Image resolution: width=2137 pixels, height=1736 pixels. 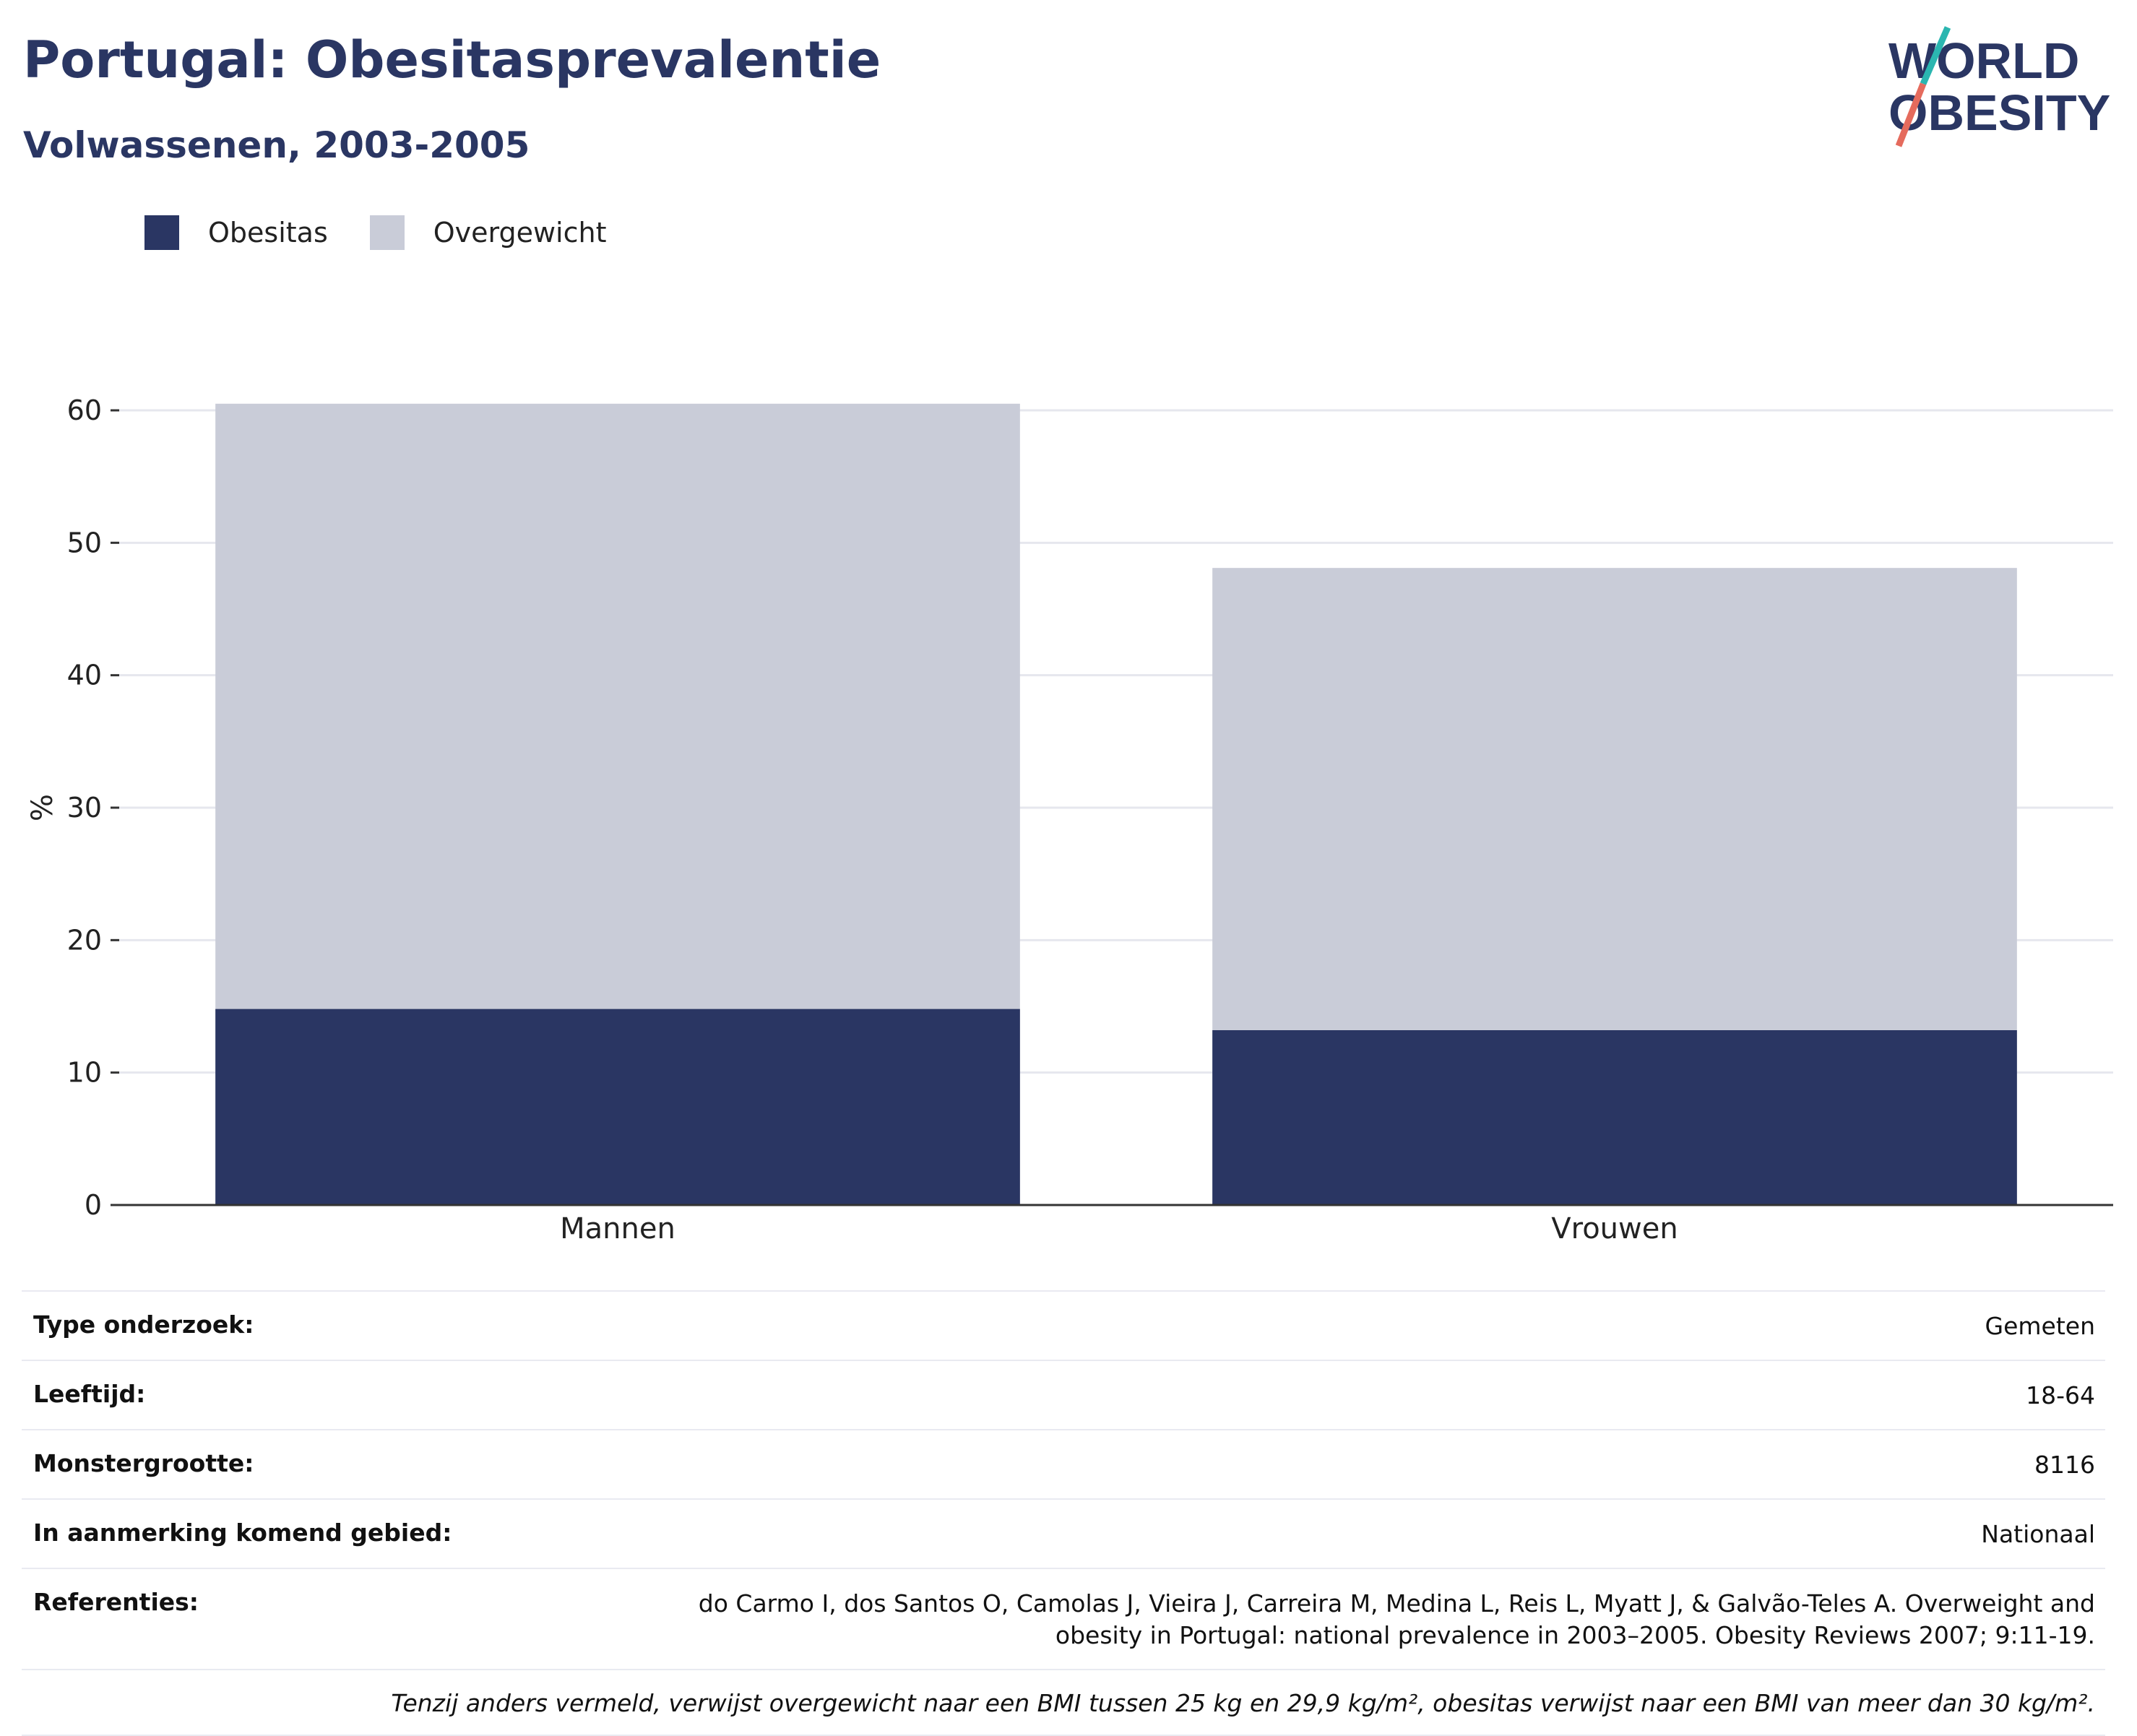 I want to click on world-obesity-logo: WORLD OBESITY, so click(x=1999, y=86).